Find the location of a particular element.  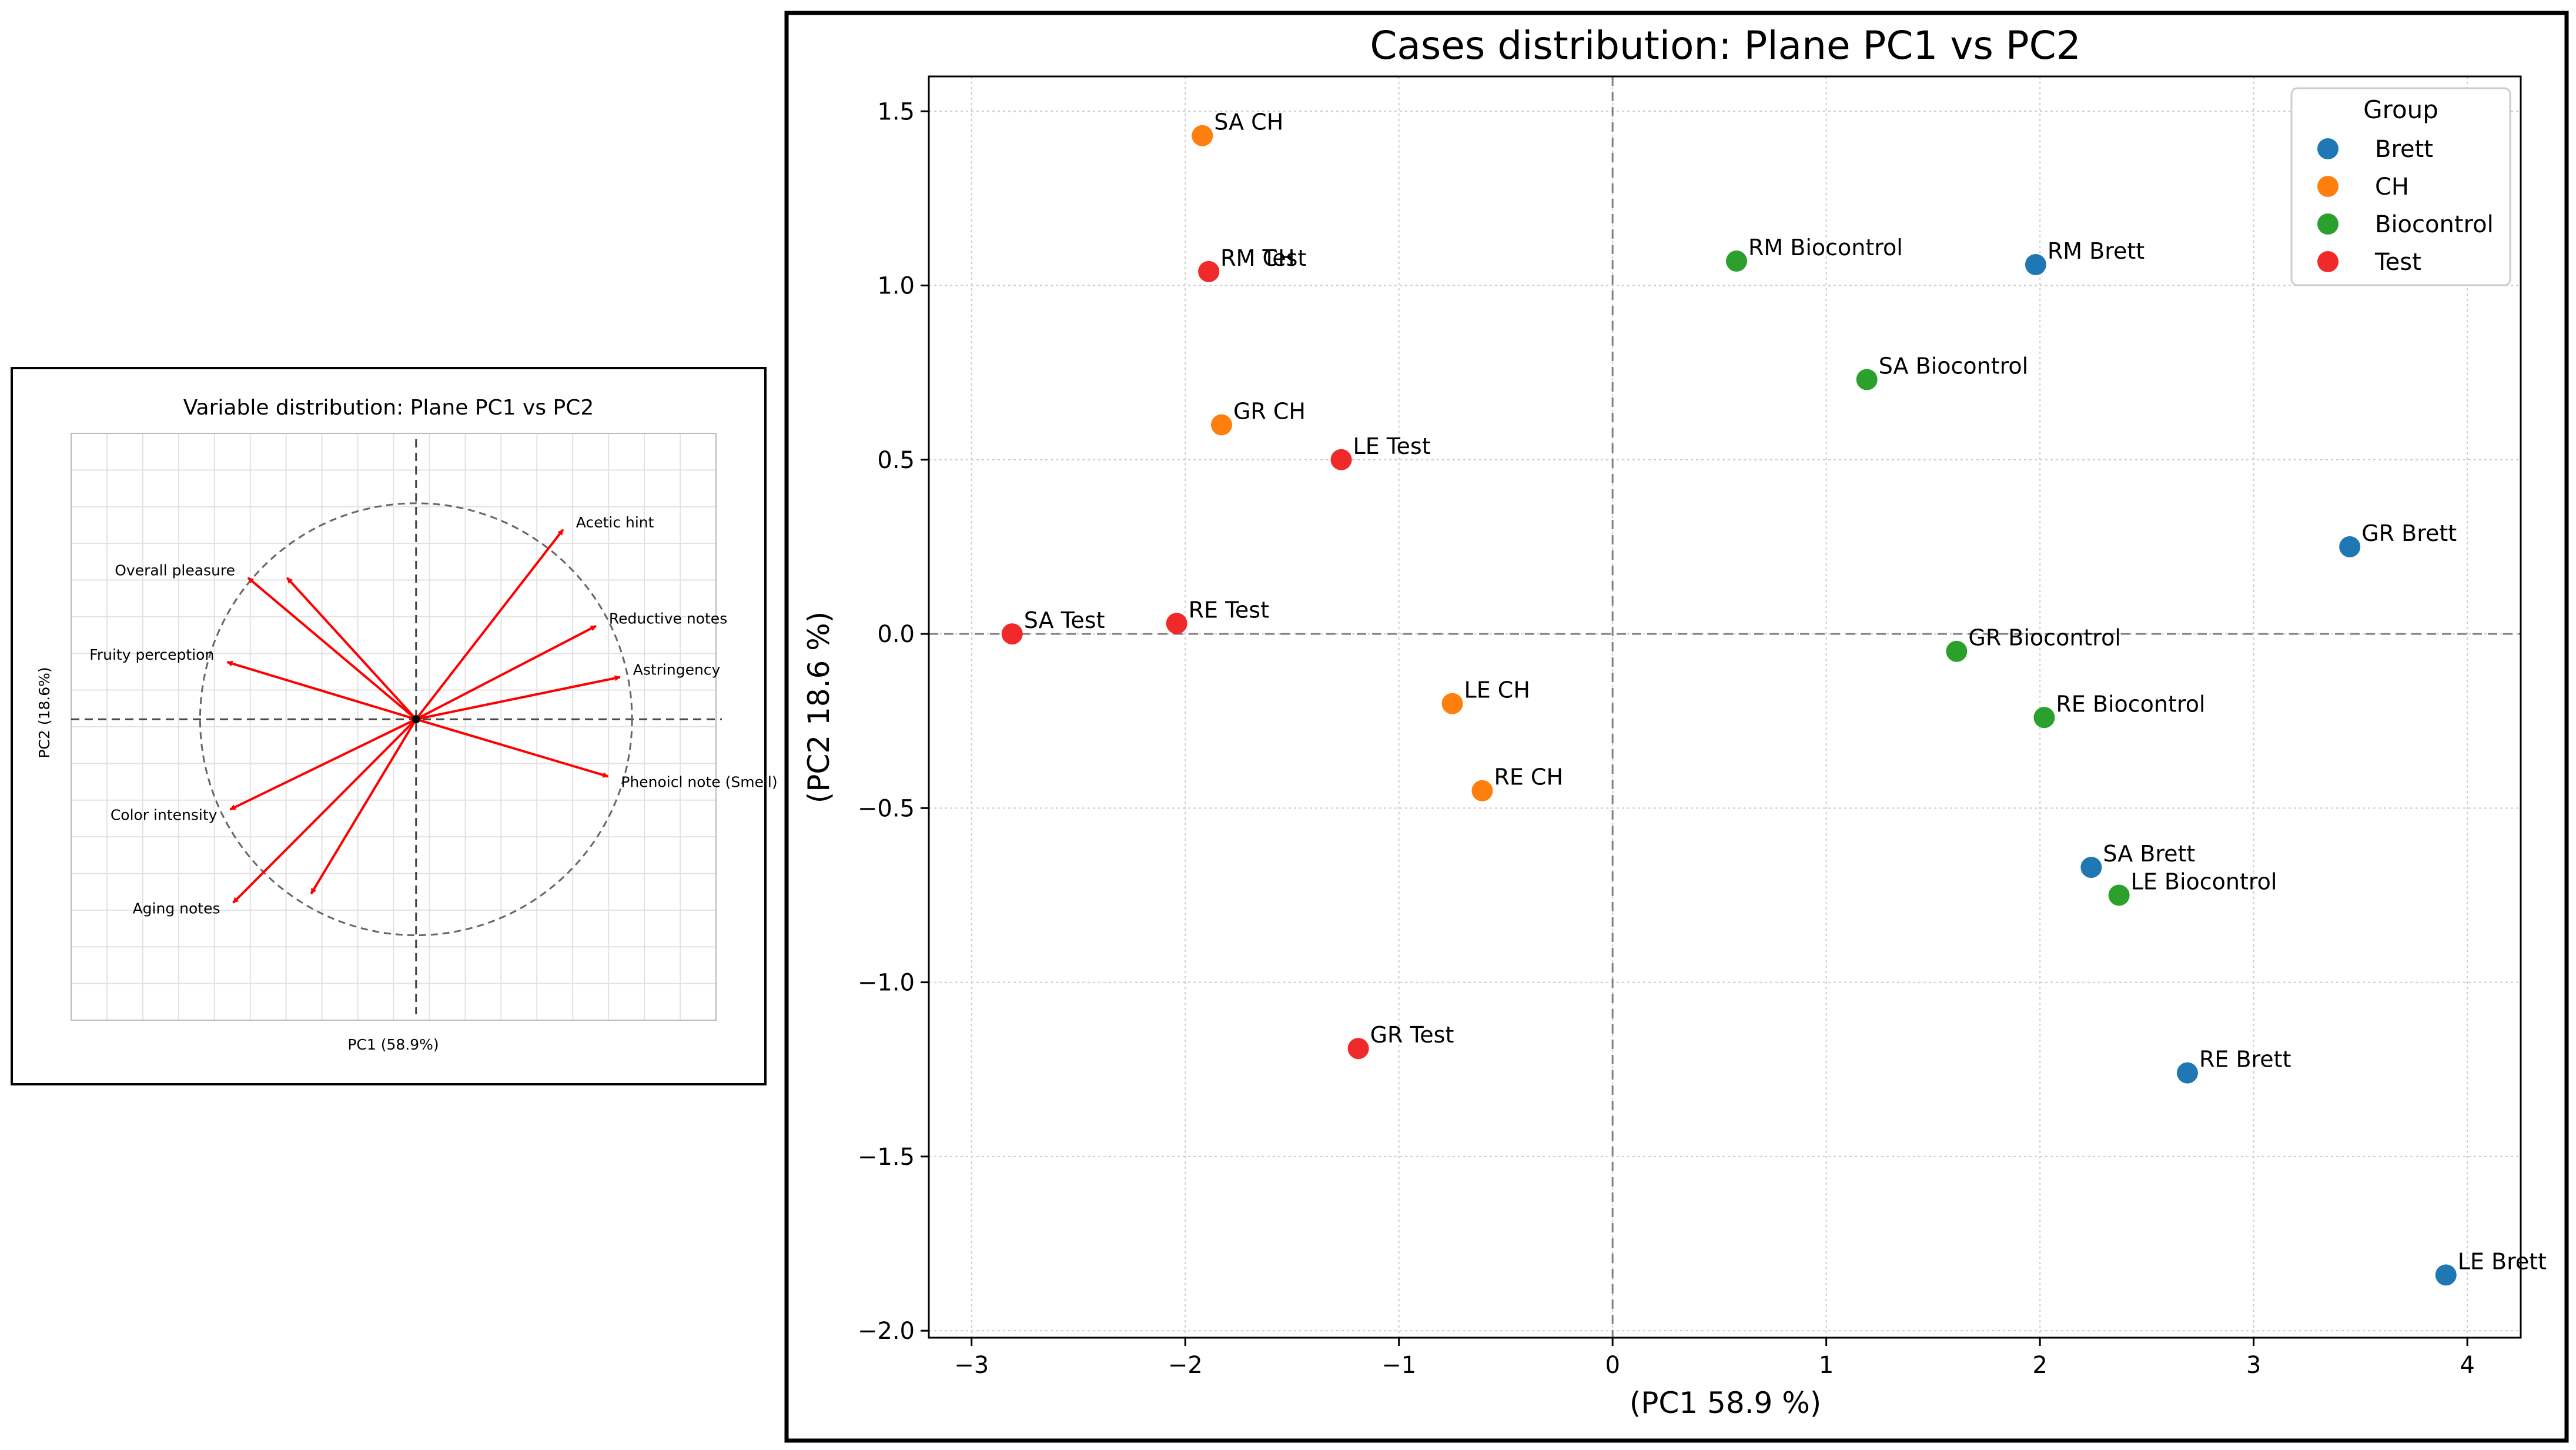

x-tick-label: −3 is located at coordinates (971, 1365).